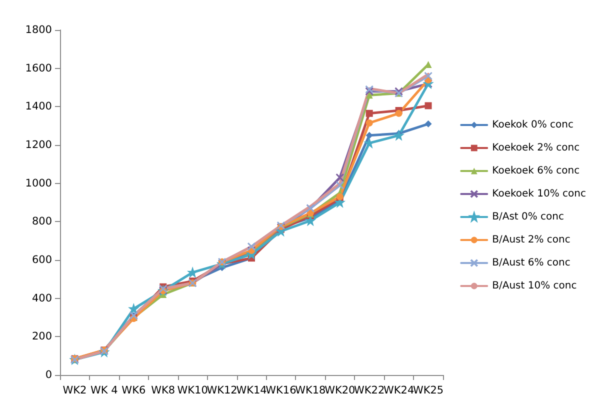 This screenshot has width=601, height=411. Describe the element at coordinates (74, 390) in the screenshot. I see `x-tick-label: WK2` at that location.